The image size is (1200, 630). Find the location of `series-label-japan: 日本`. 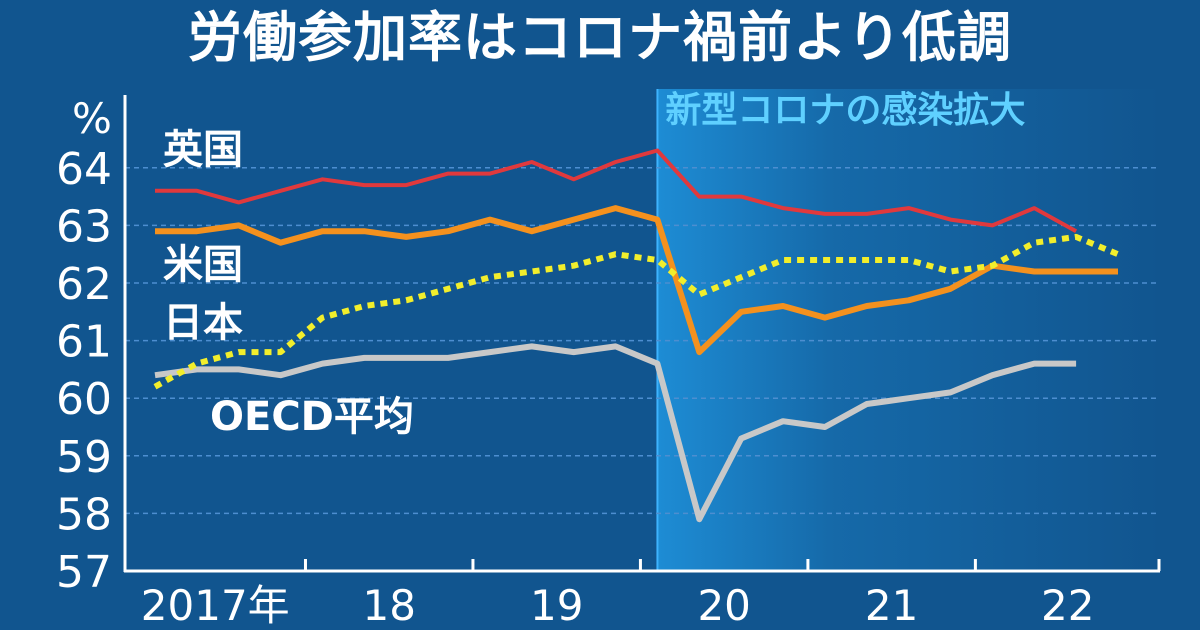

series-label-japan: 日本 is located at coordinates (203, 323).